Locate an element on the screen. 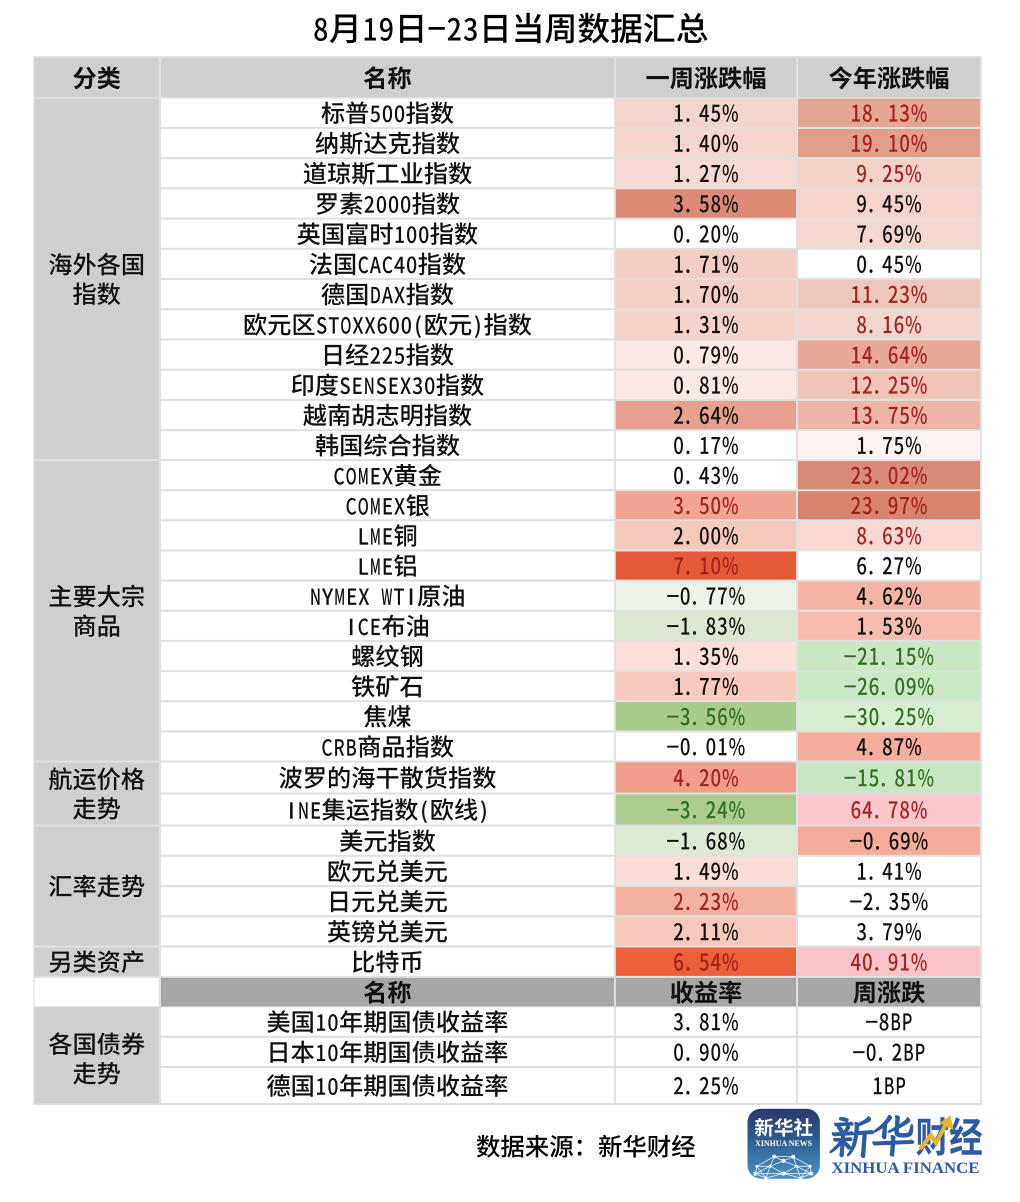 This screenshot has height=1202, width=1020. svg-text: XINHUA FINANCE is located at coordinates (906, 1168).